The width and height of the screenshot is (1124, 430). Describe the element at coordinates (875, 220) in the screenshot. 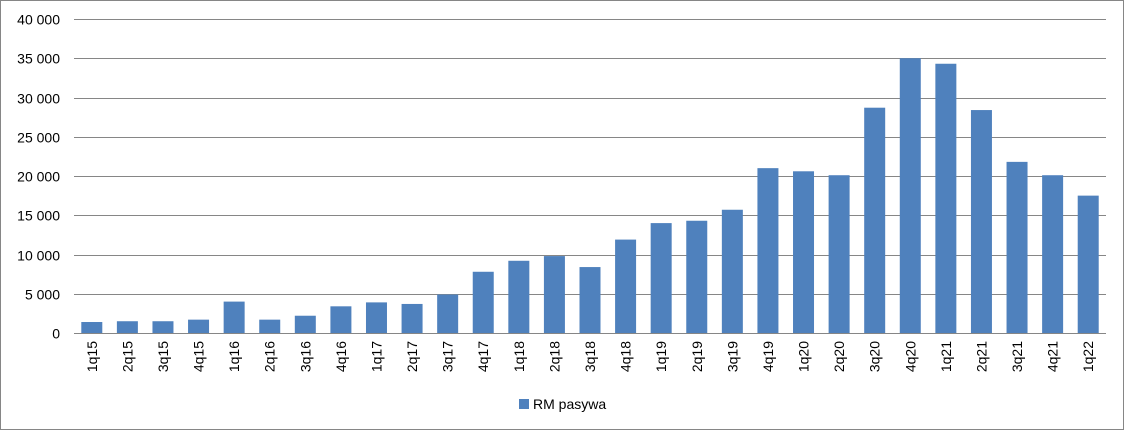

I see `bar-3q20` at that location.